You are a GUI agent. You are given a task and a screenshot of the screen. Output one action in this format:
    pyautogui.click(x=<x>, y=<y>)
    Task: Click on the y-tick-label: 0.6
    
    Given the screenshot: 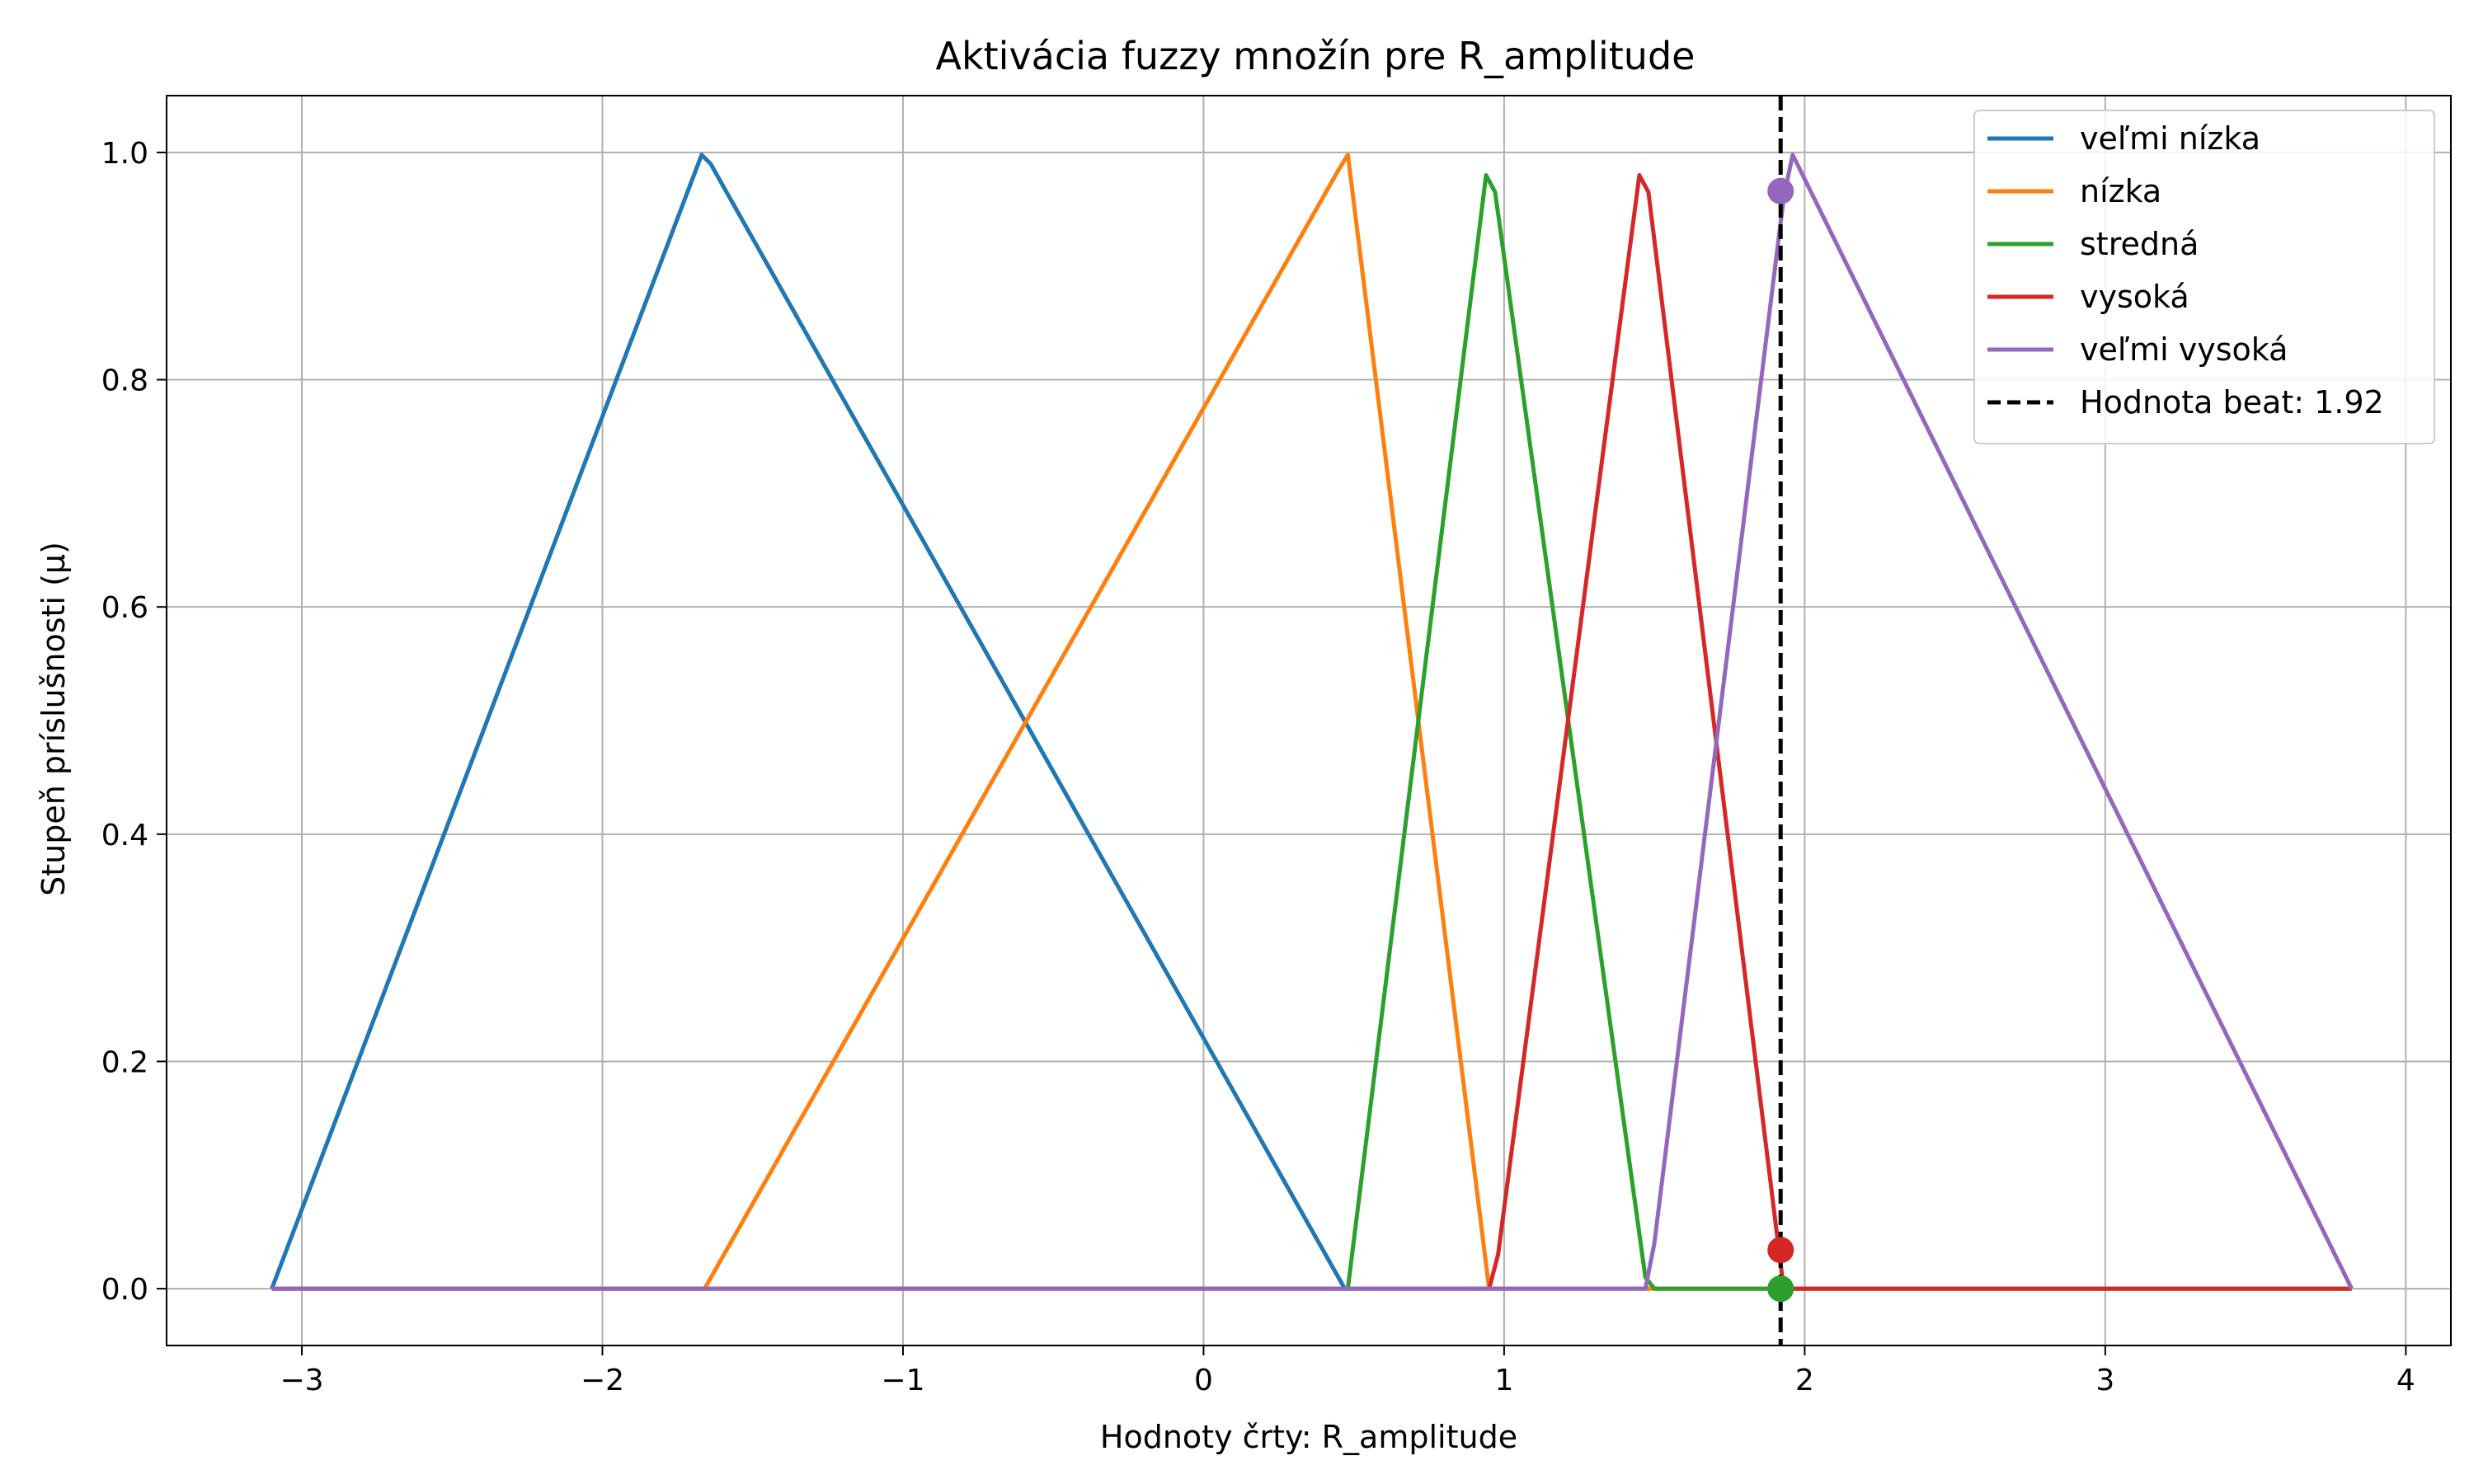 What is the action you would take?
    pyautogui.click(x=124, y=608)
    